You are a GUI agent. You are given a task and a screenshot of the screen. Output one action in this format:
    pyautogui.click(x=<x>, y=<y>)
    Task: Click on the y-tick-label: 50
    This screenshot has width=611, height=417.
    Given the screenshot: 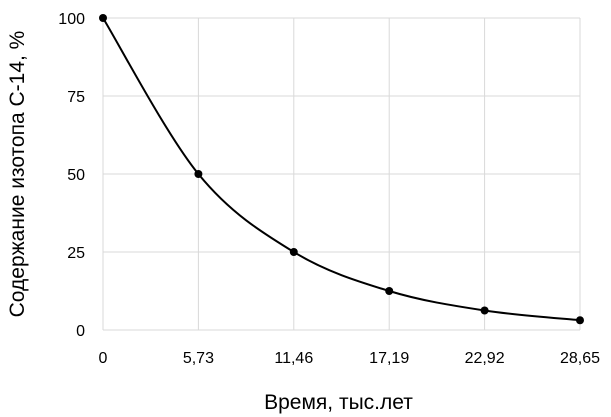 What is the action you would take?
    pyautogui.click(x=76, y=175)
    